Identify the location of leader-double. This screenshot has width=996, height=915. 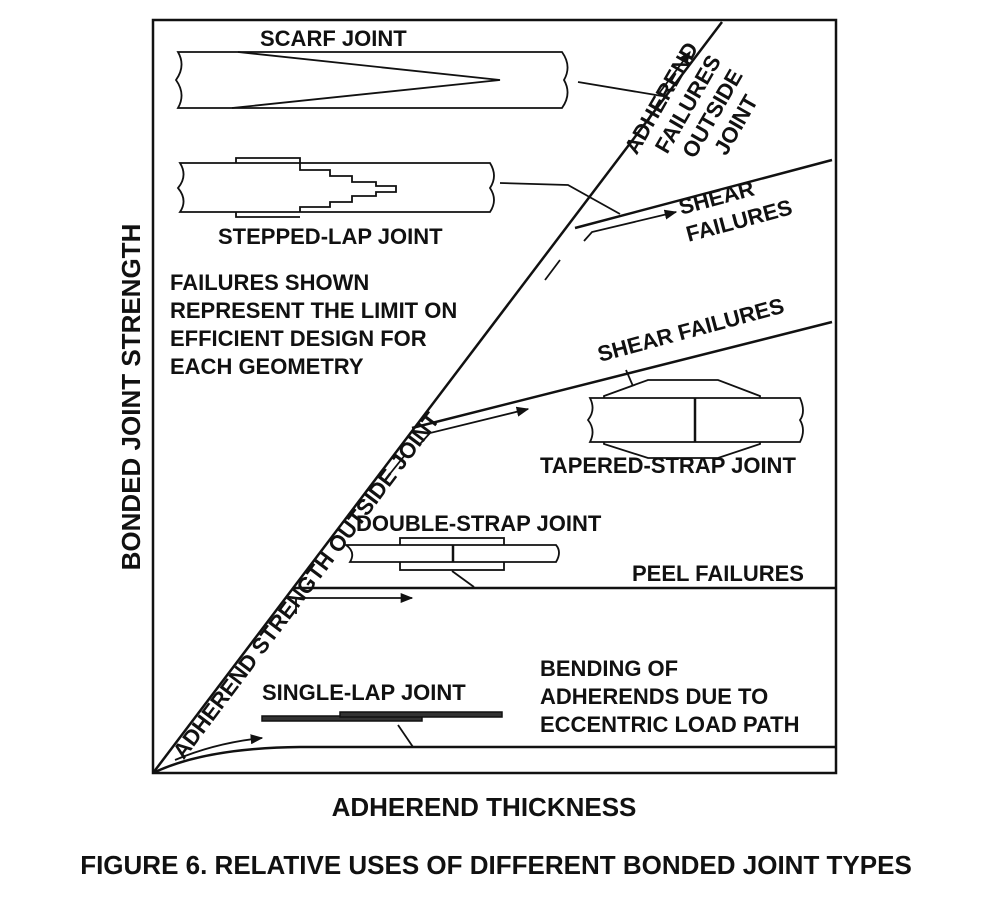
(463, 579).